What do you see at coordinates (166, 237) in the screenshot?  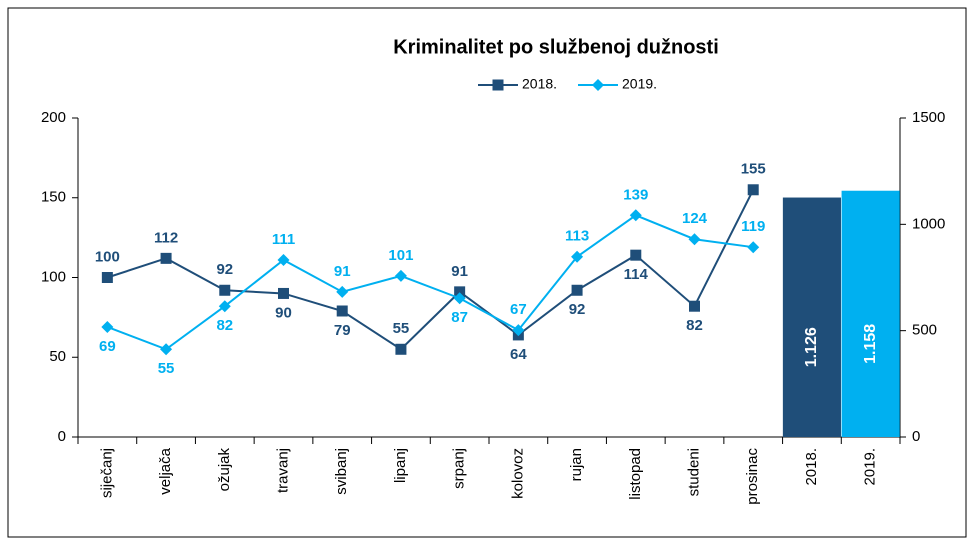 I see `data-label: 112` at bounding box center [166, 237].